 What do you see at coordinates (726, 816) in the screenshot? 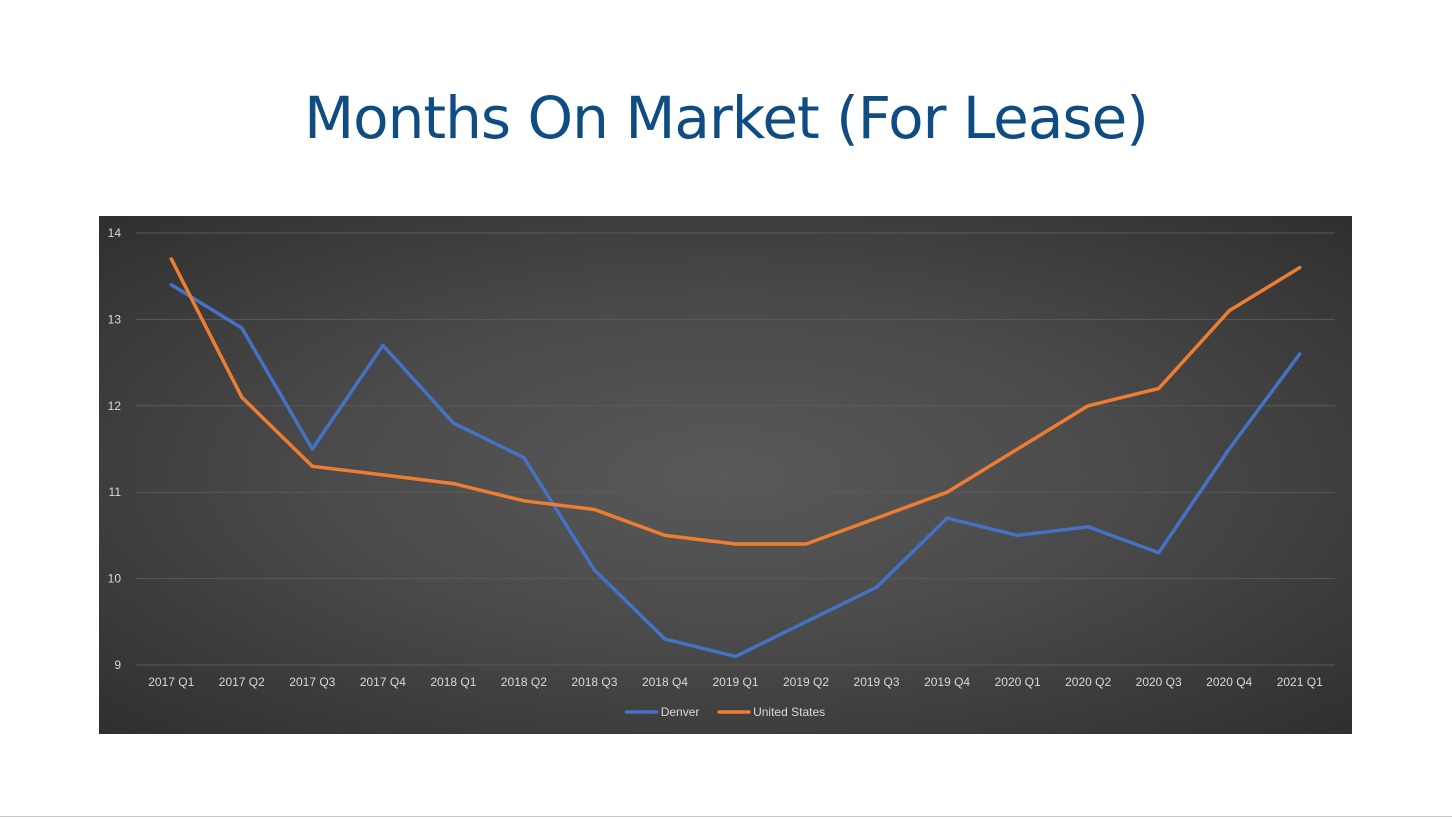
I see `bottom-divider` at bounding box center [726, 816].